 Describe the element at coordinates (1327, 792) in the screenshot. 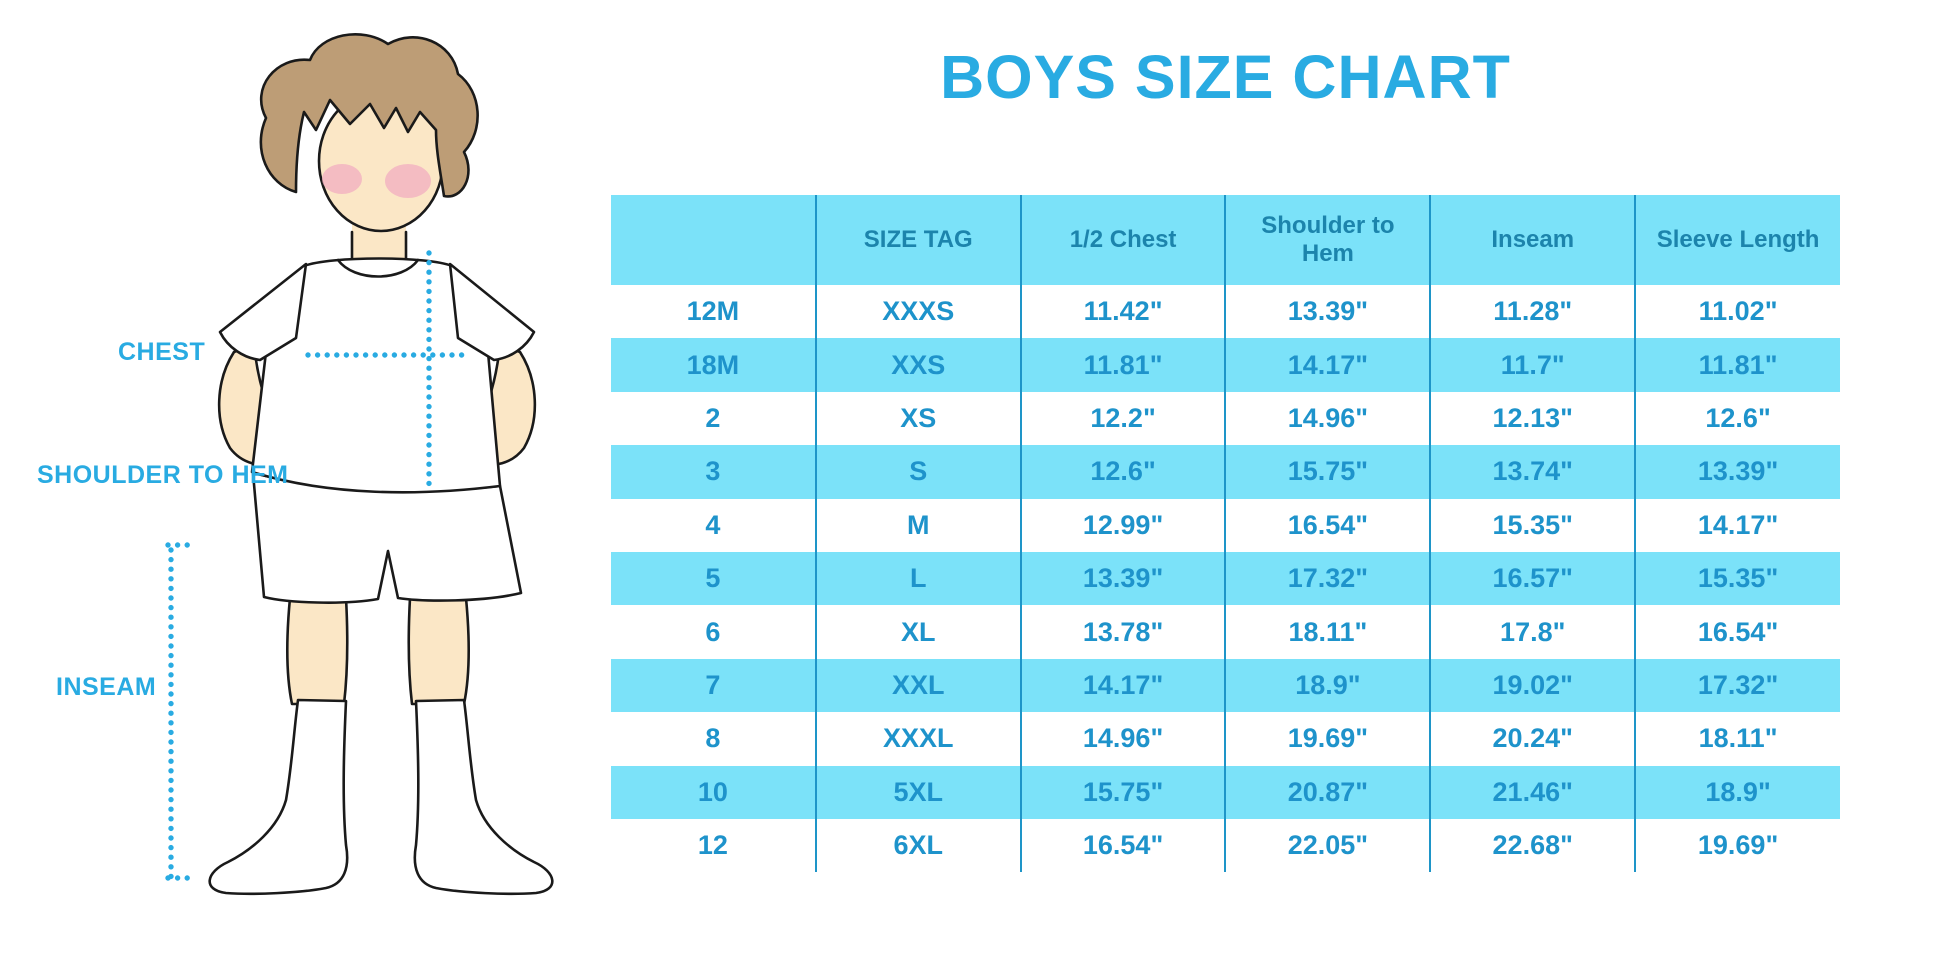

I see `measurement-cell: 20.87"` at that location.